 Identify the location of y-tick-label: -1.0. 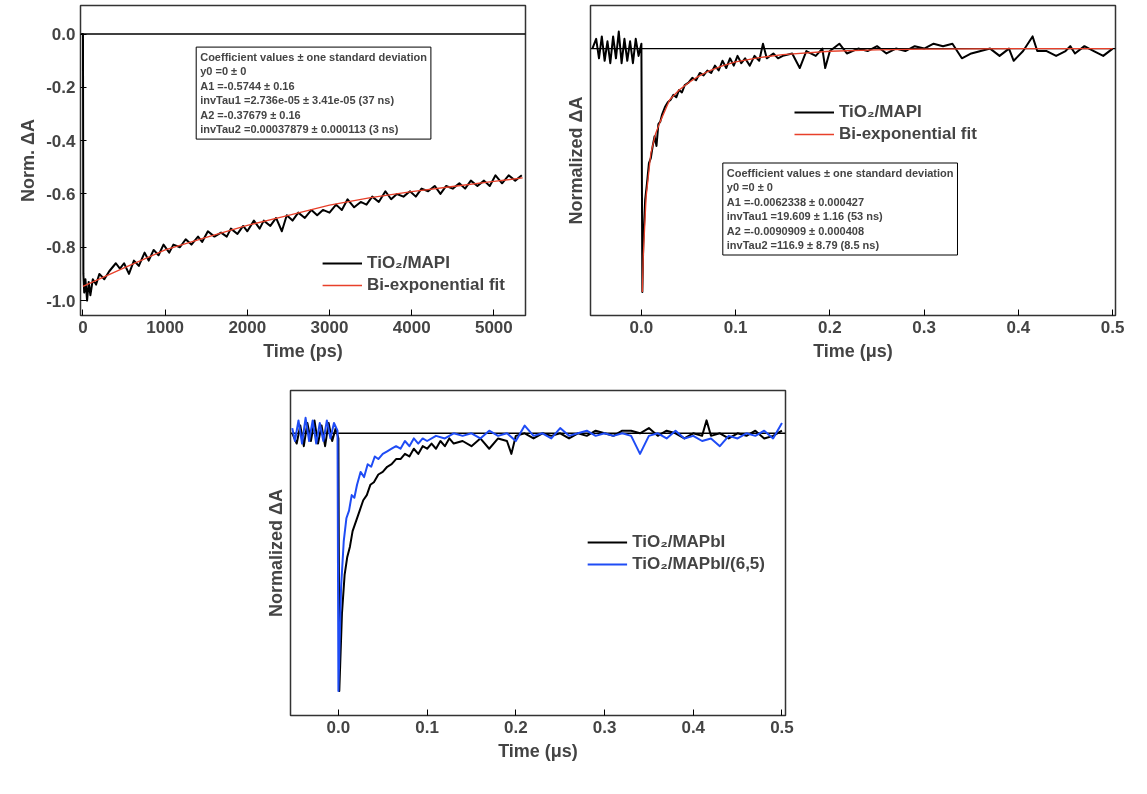
(61, 301).